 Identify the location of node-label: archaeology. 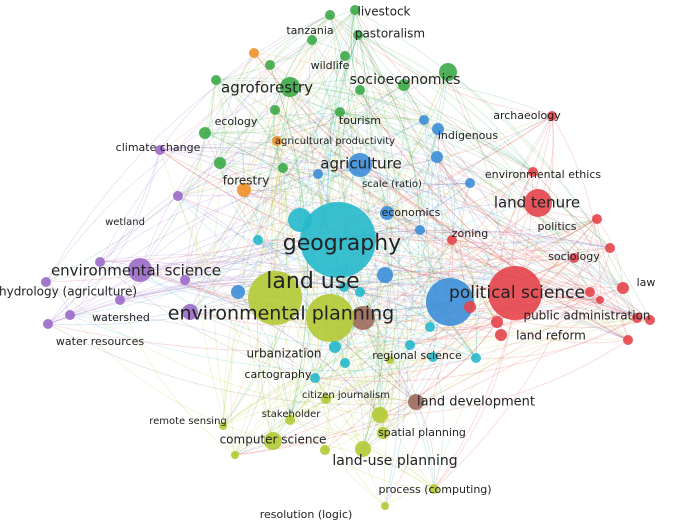
(527, 115).